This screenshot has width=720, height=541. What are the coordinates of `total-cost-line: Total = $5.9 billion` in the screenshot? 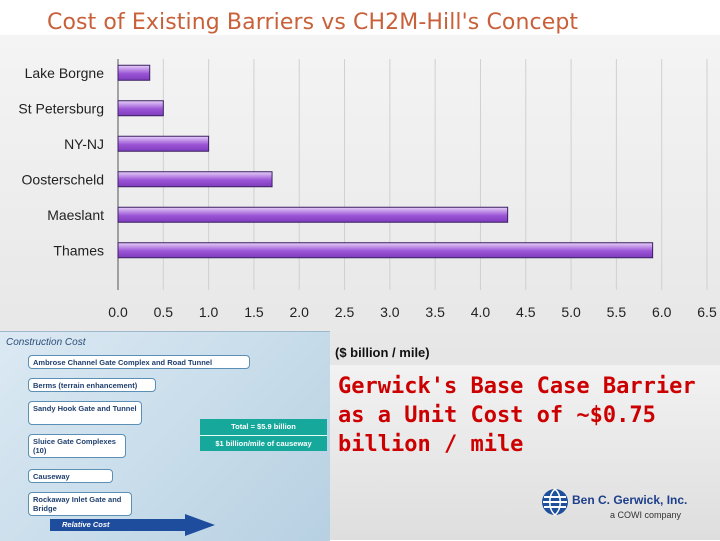 It's located at (263, 426).